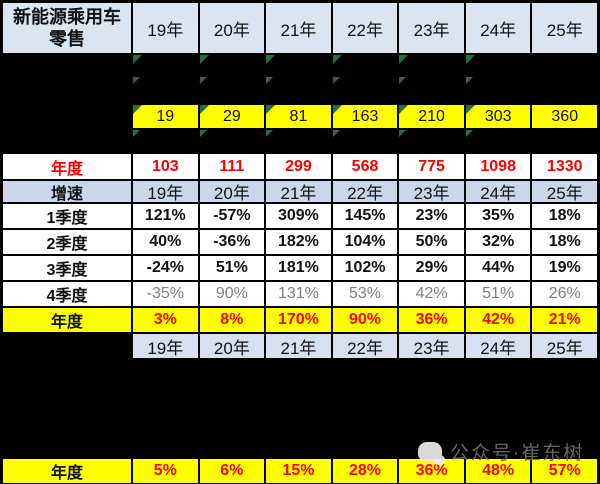  What do you see at coordinates (498, 471) in the screenshot?
I see `bottom-annual-cell: 48%` at bounding box center [498, 471].